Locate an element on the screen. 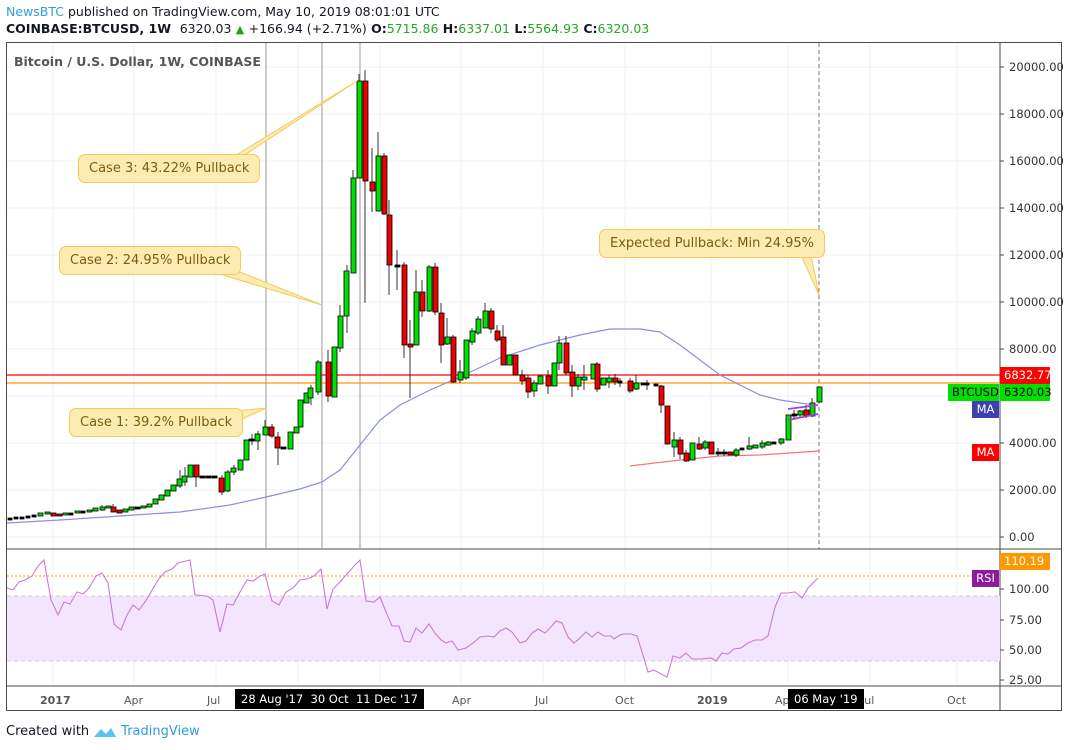 The height and width of the screenshot is (750, 1069). chart-title: Bitcoin / U.S. Dollar, 1W, COINBASE is located at coordinates (137, 61).